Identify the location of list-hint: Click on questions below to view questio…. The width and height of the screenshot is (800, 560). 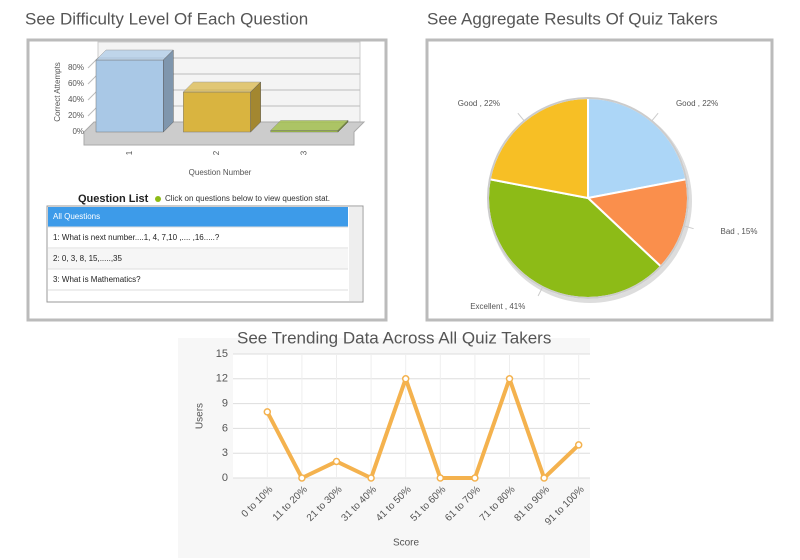
(247, 198).